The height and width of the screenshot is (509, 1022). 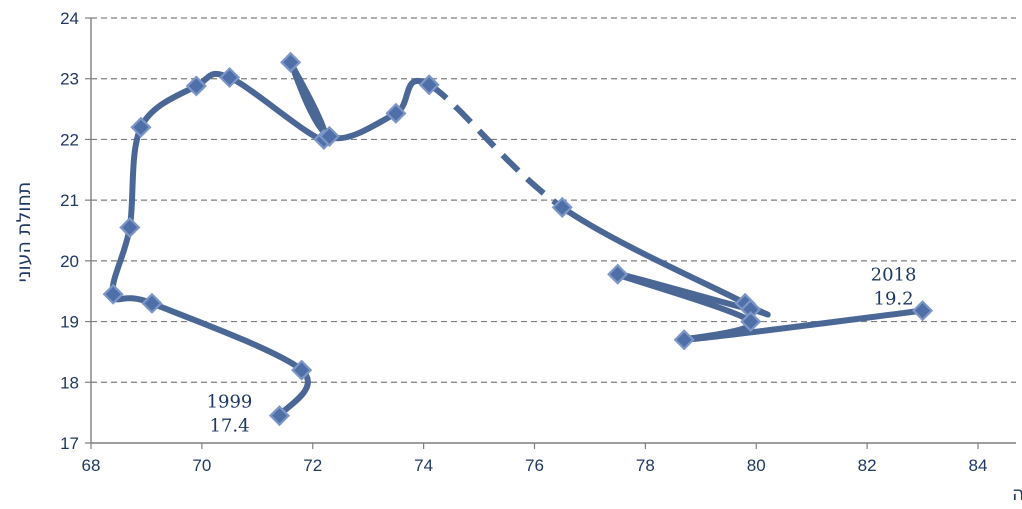 What do you see at coordinates (867, 465) in the screenshot?
I see `x-tick-label-82: 82` at bounding box center [867, 465].